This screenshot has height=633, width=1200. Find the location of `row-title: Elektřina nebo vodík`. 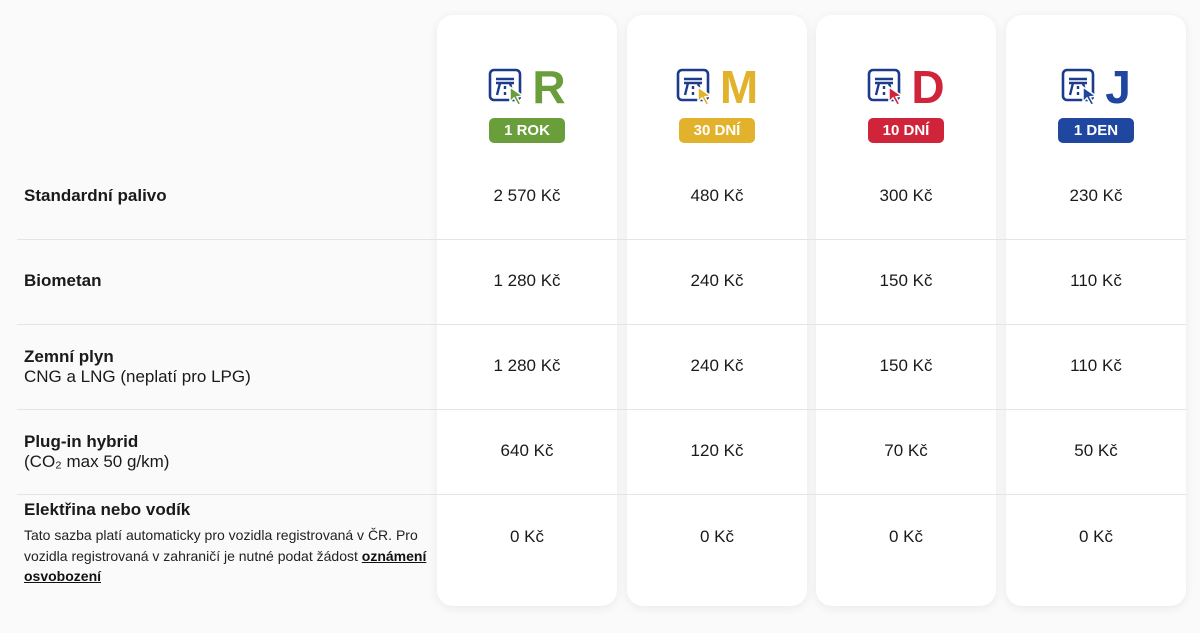

row-title: Elektřina nebo vodík is located at coordinates (107, 509).